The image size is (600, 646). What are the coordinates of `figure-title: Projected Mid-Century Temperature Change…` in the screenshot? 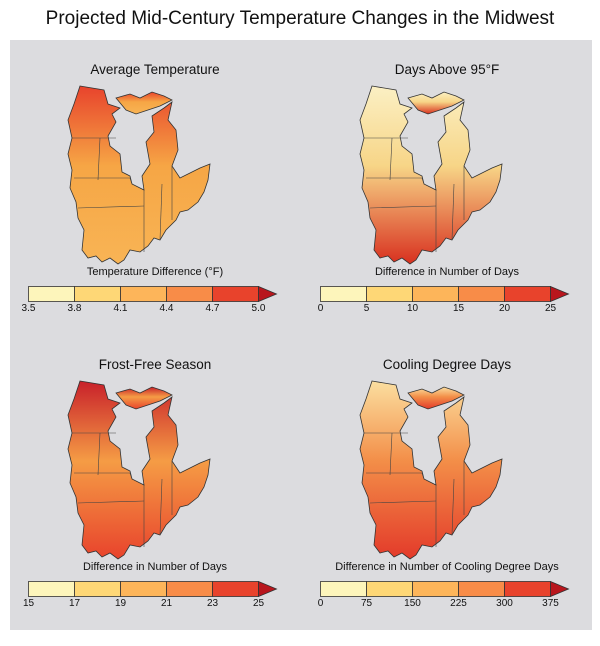 It's located at (300, 18).